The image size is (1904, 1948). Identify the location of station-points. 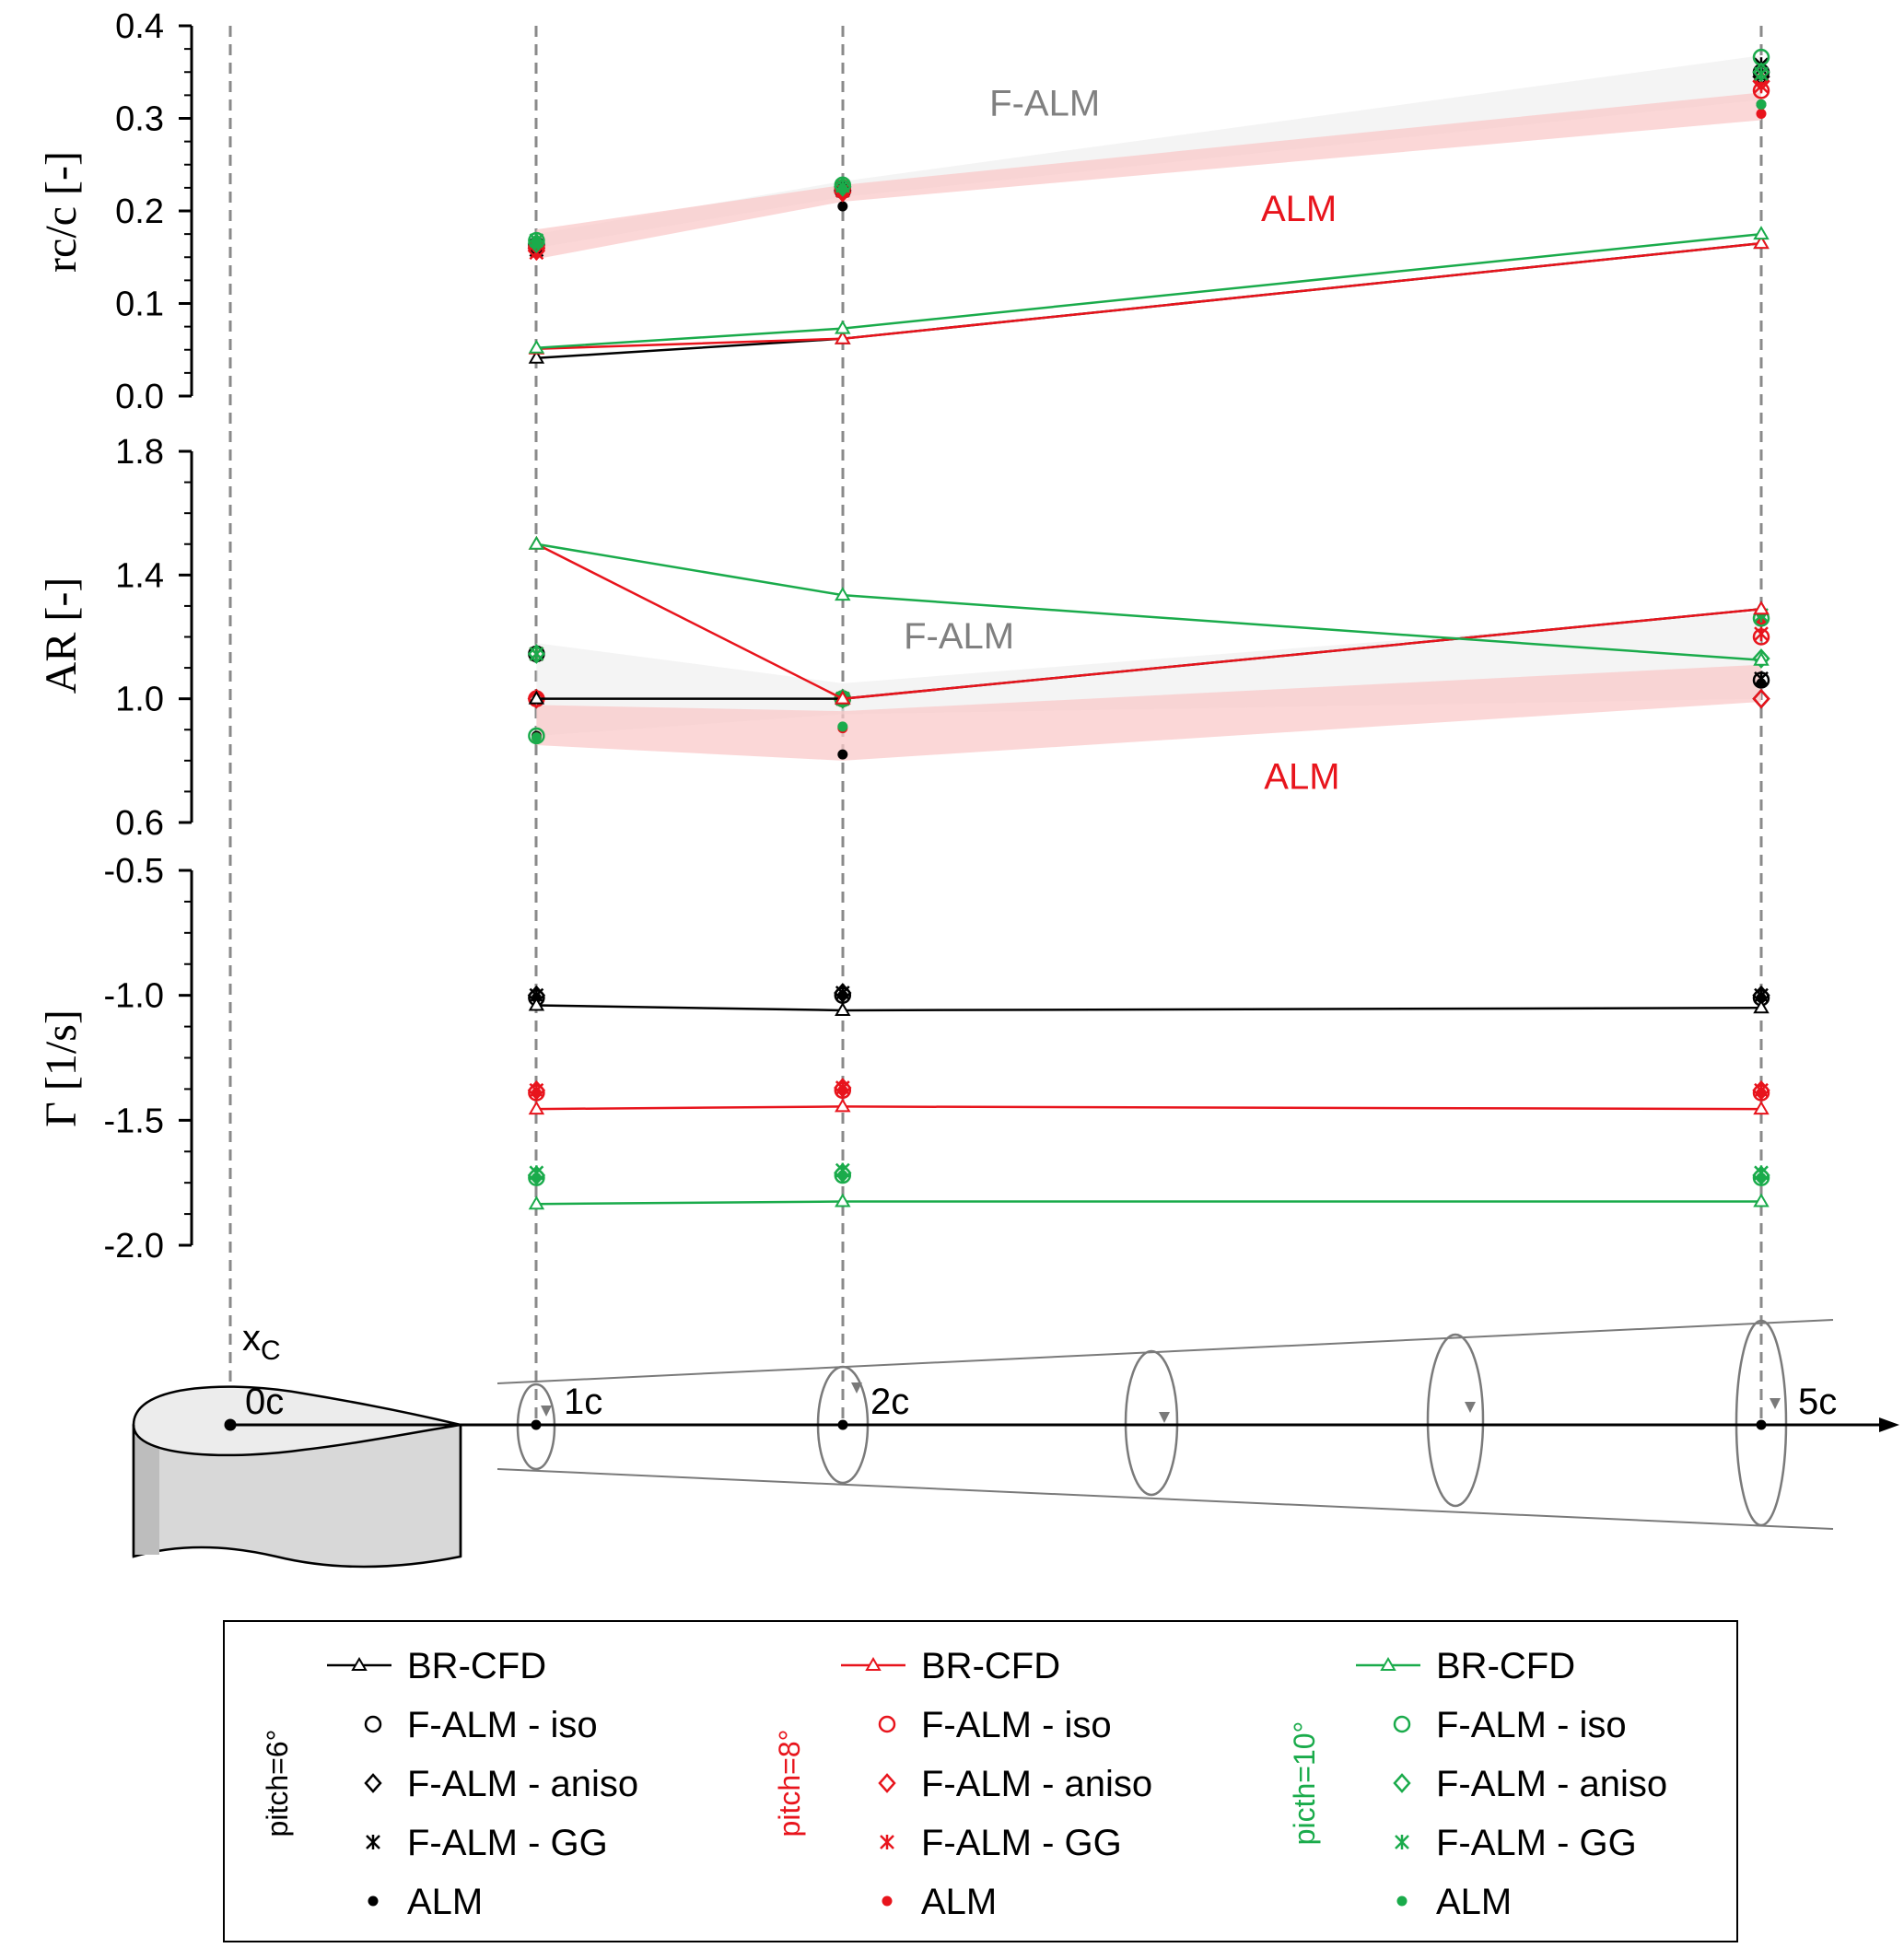
(995, 1424).